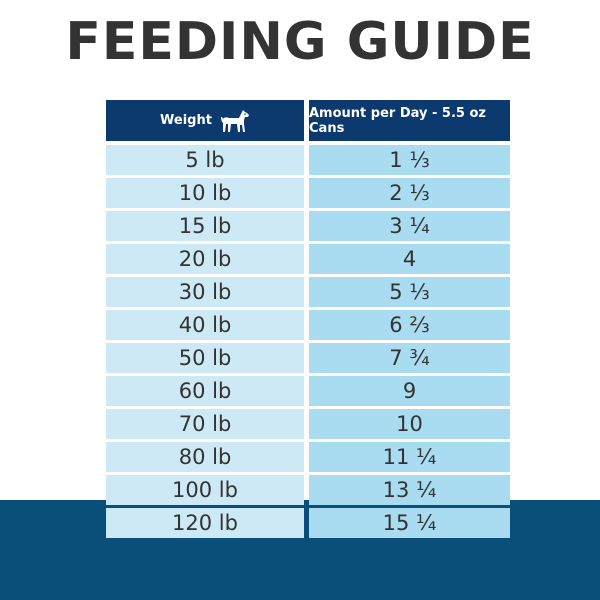 This screenshot has height=600, width=600. I want to click on table-row: 100 lb 13 ¼, so click(308, 491).